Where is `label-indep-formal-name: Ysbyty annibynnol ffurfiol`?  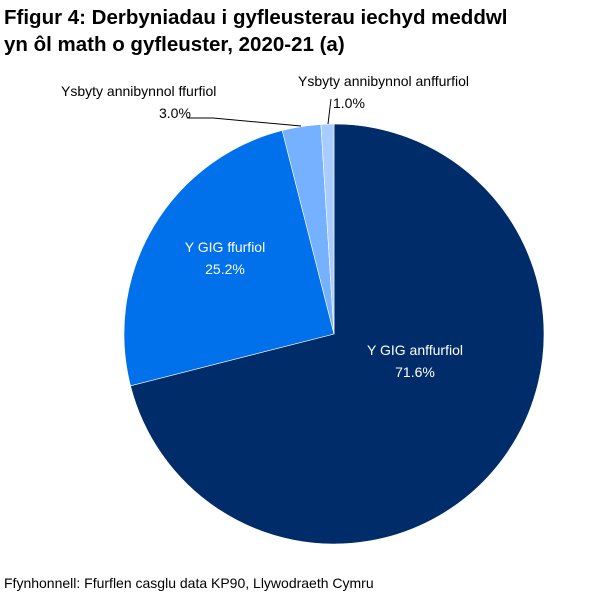 label-indep-formal-name: Ysbyty annibynnol ffurfiol is located at coordinates (139, 91).